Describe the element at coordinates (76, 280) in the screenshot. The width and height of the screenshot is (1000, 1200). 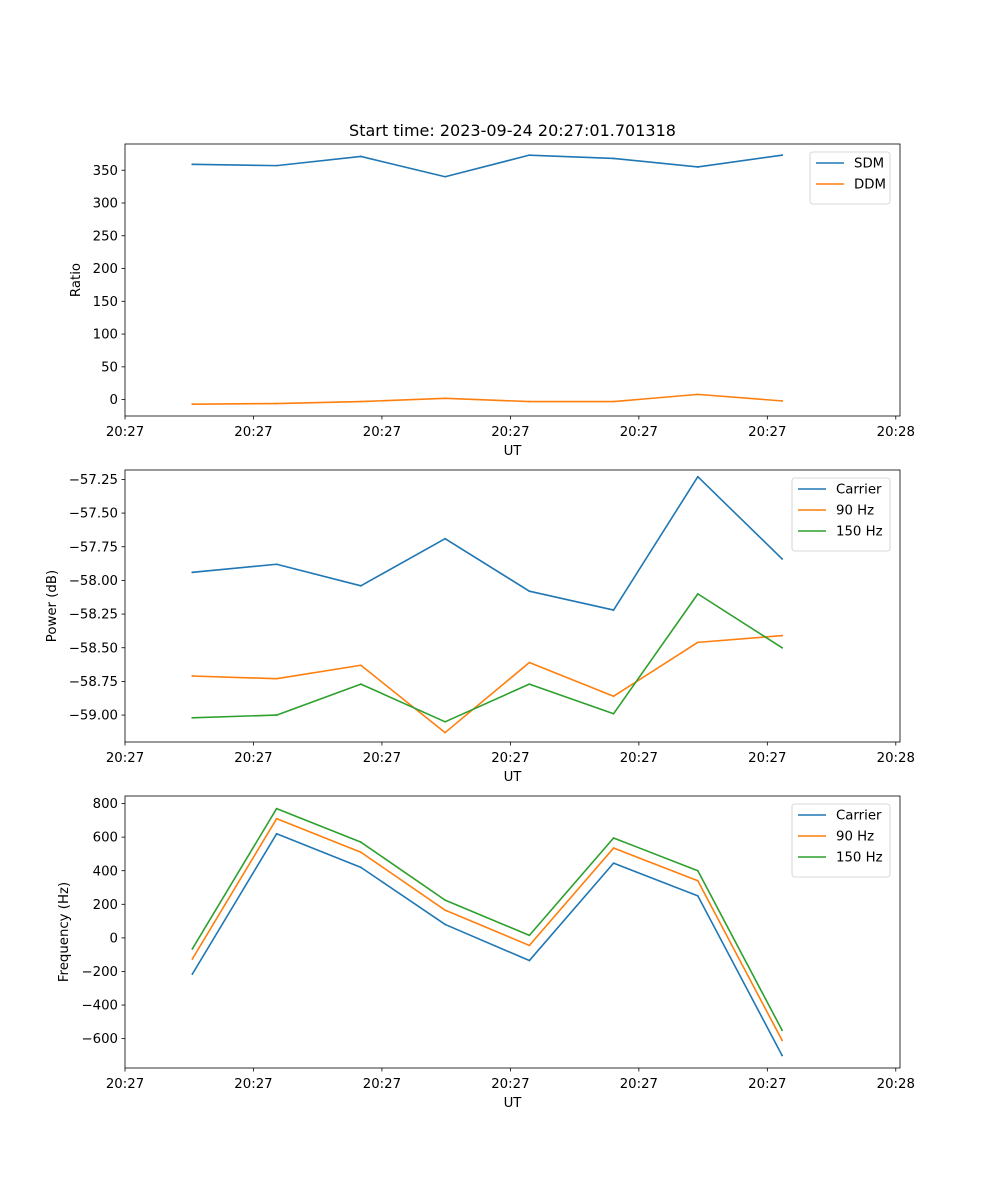
I see `y-axis-label: Ratio` at that location.